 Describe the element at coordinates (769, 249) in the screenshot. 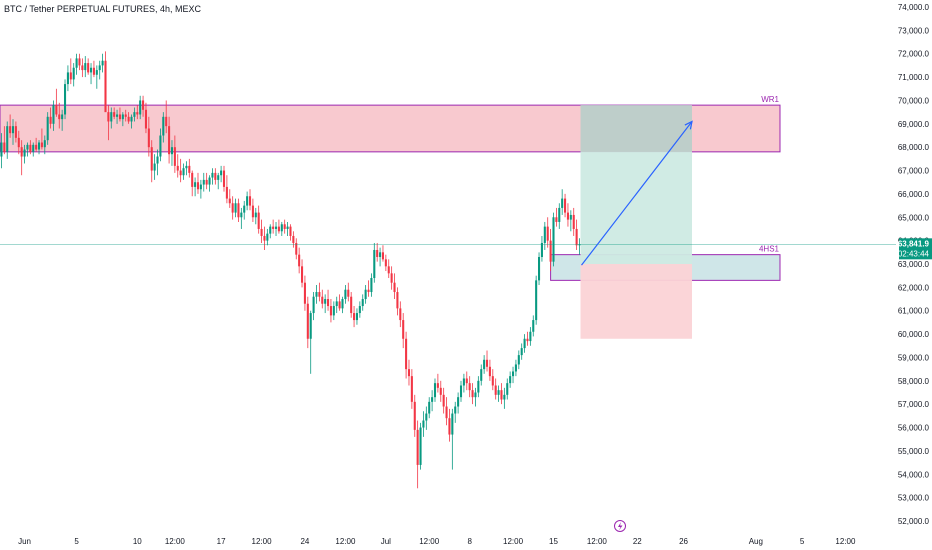

I see `support-zone-label: 4HS1` at that location.